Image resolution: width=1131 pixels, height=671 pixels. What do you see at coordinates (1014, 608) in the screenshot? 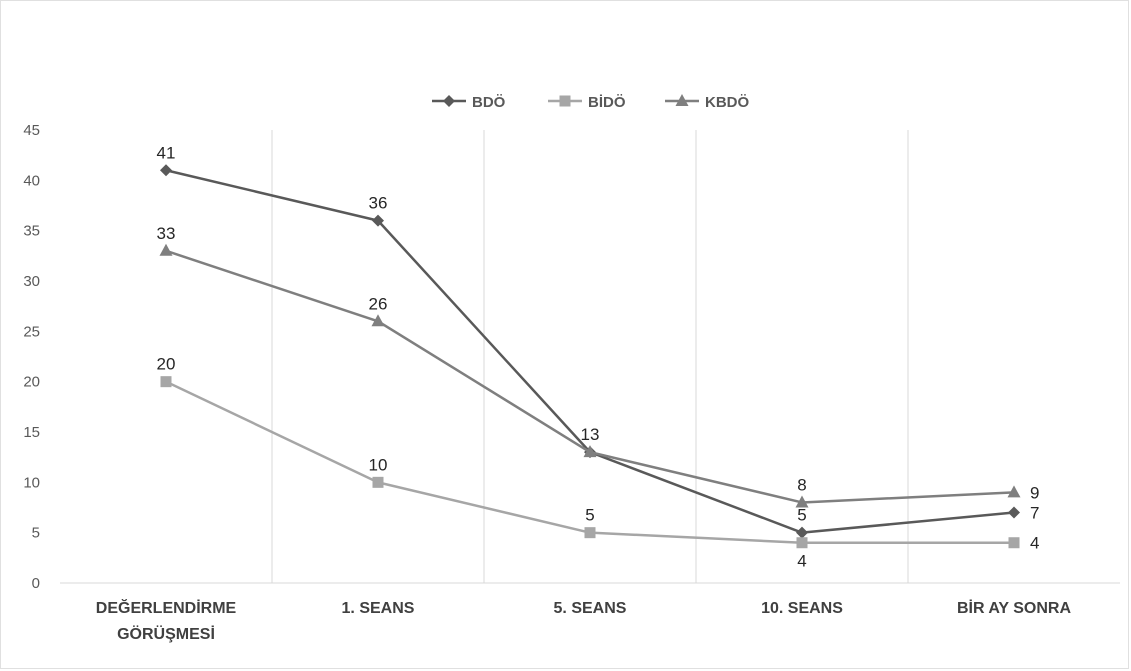
I see `x-category-label: BİR AY SONRA` at bounding box center [1014, 608].